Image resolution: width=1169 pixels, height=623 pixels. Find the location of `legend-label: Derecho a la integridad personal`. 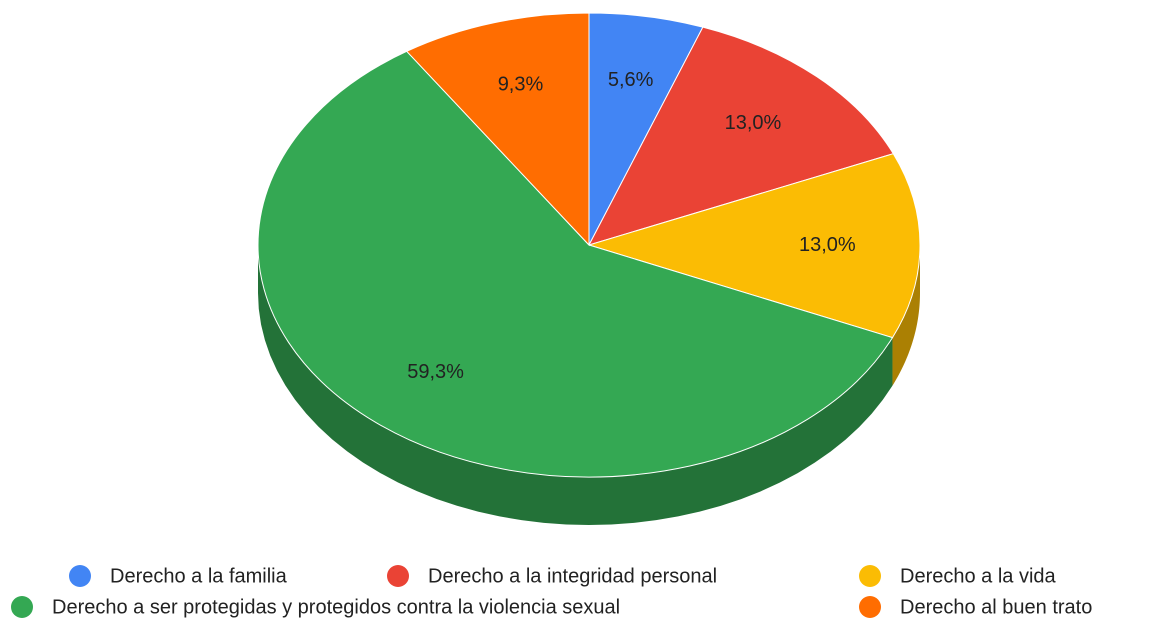

legend-label: Derecho a la integridad personal is located at coordinates (572, 576).